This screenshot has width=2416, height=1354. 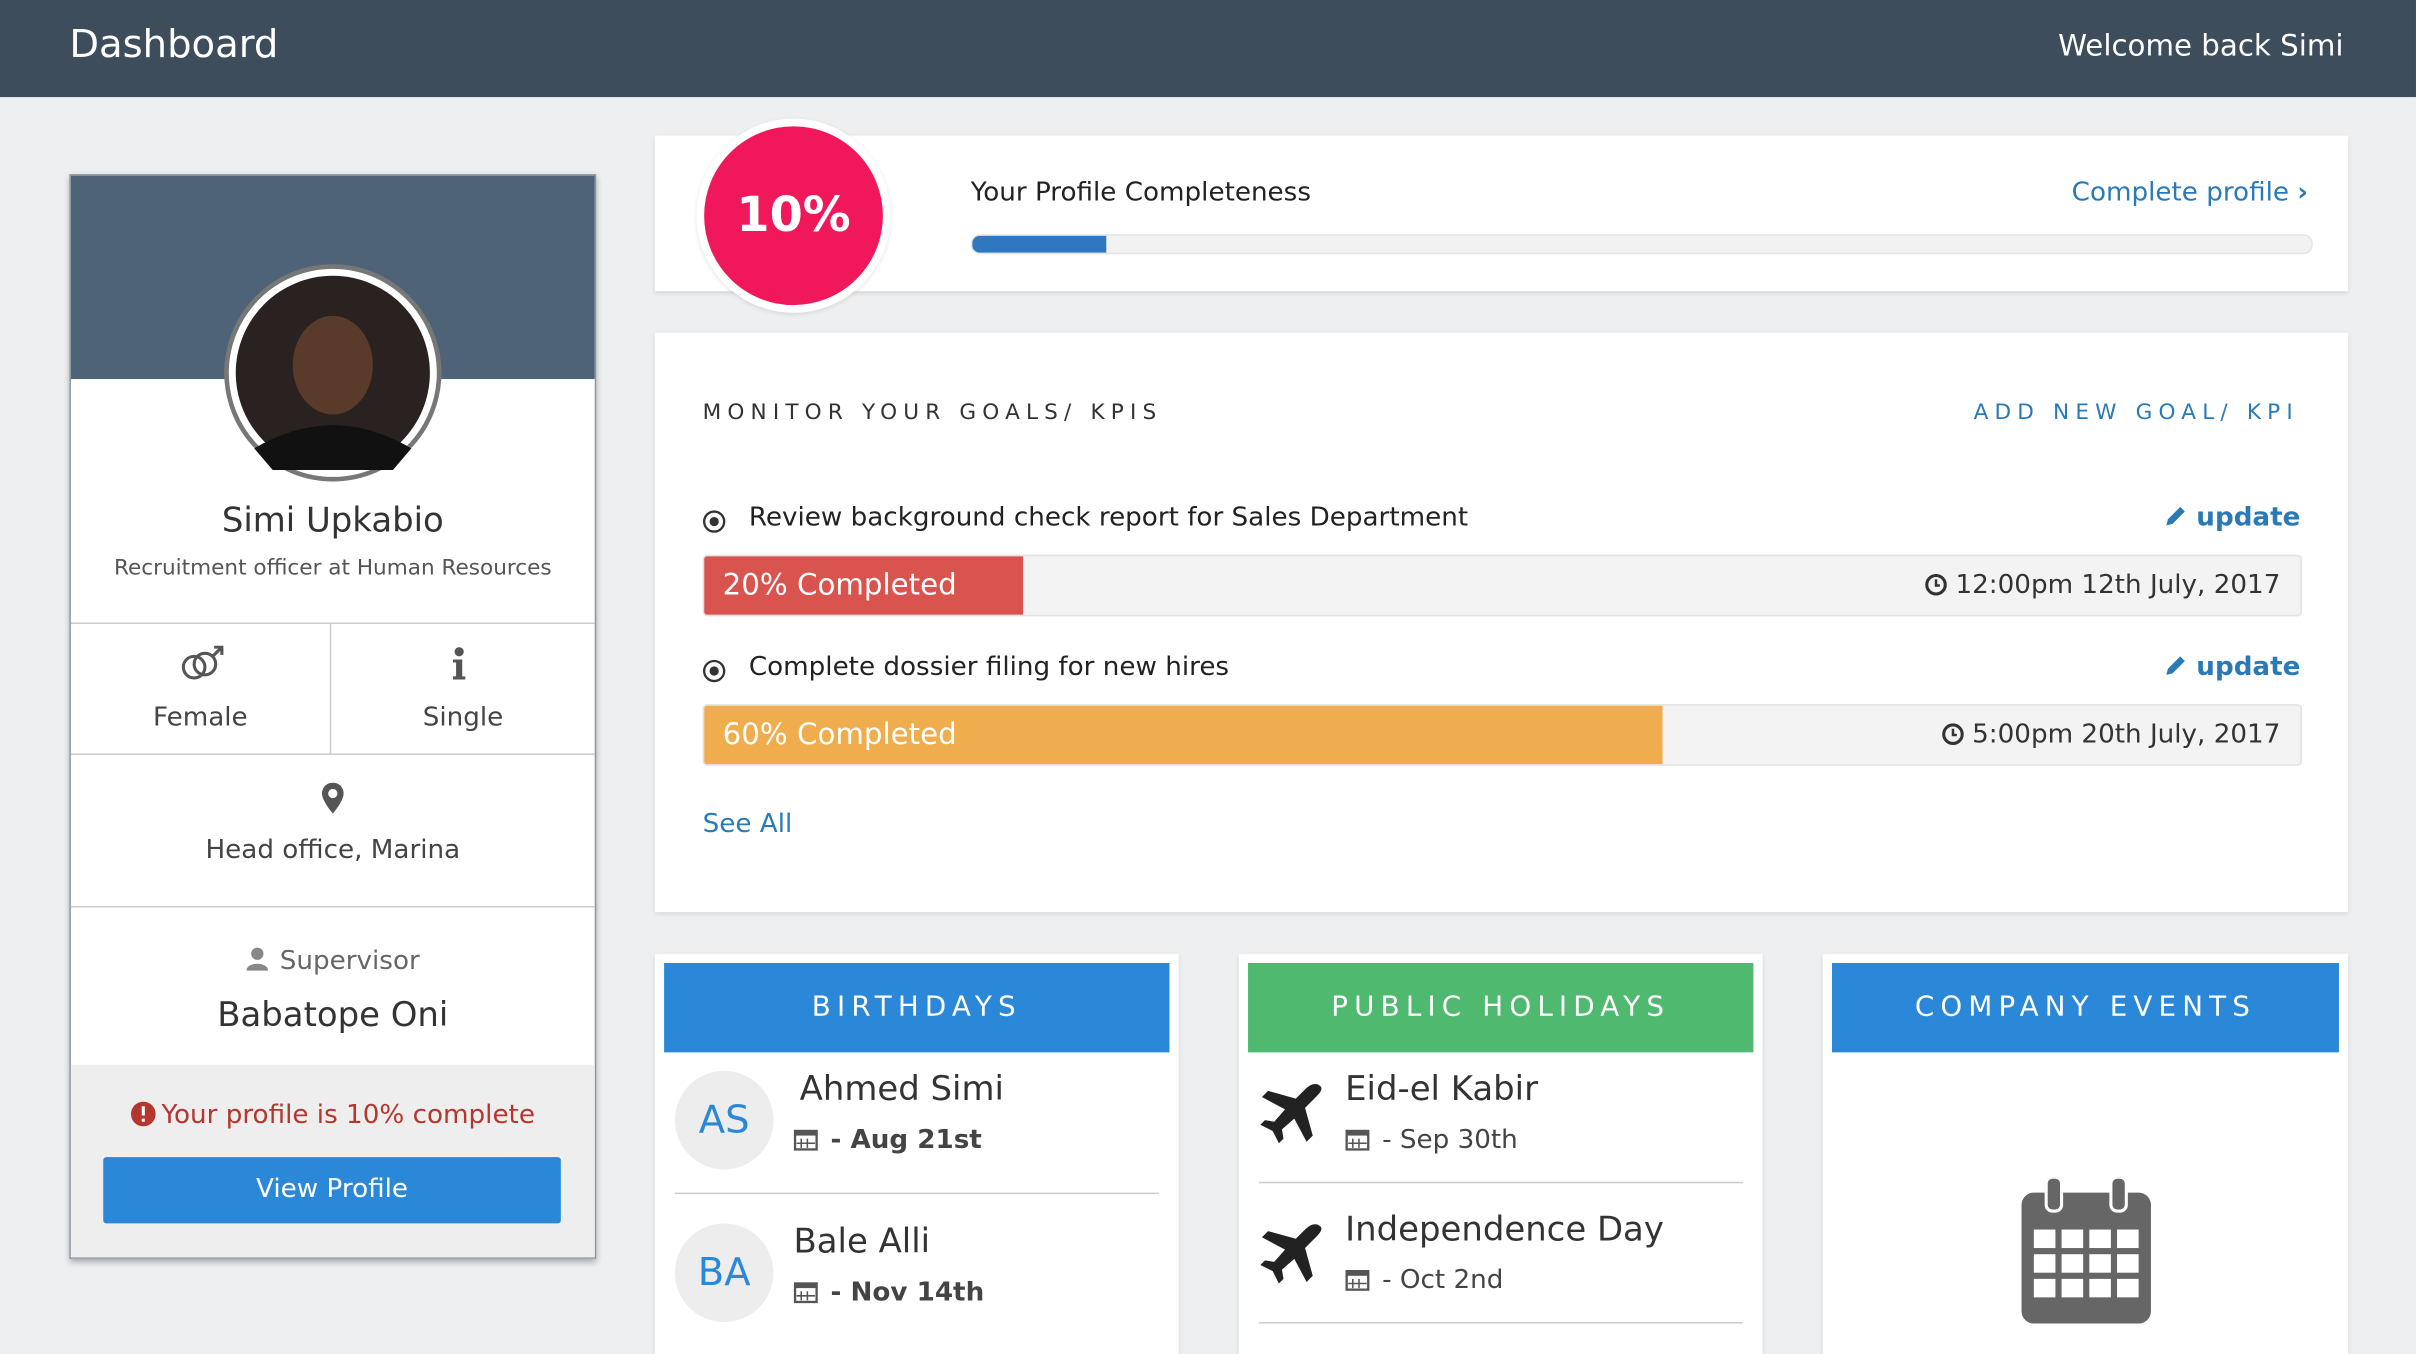 I want to click on location: Head office, Marina, so click(x=333, y=850).